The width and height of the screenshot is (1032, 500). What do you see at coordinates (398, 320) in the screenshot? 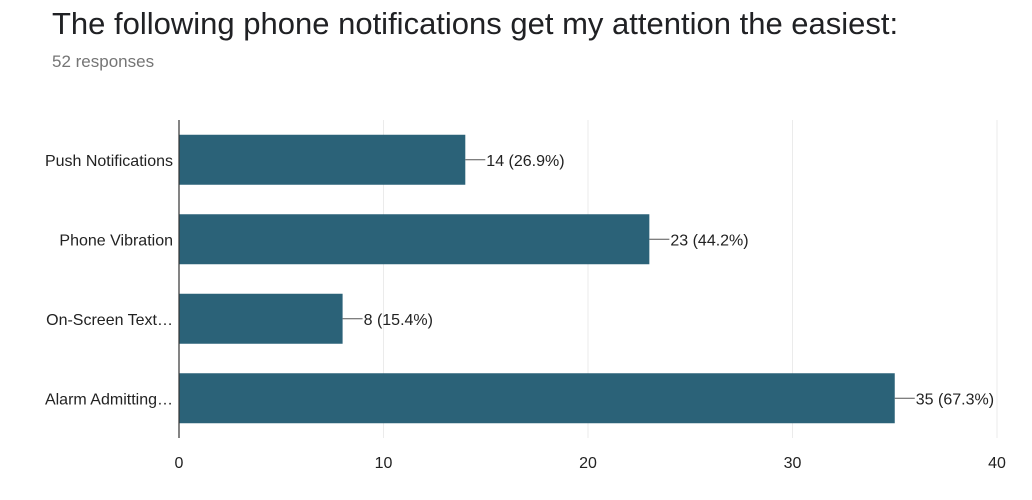
I see `data-label: 8 (15.4%)` at bounding box center [398, 320].